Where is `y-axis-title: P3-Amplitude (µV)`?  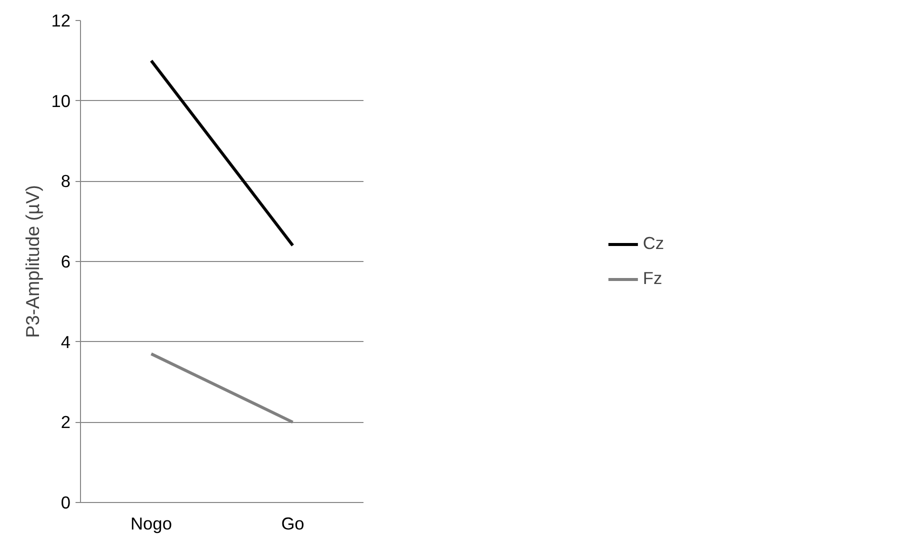 y-axis-title: P3-Amplitude (µV) is located at coordinates (33, 261).